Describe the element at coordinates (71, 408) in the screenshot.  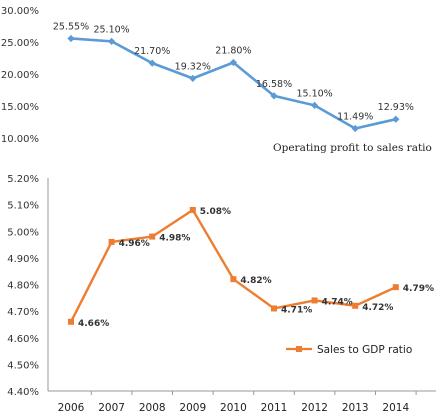
I see `x-tick-label: 2006` at that location.